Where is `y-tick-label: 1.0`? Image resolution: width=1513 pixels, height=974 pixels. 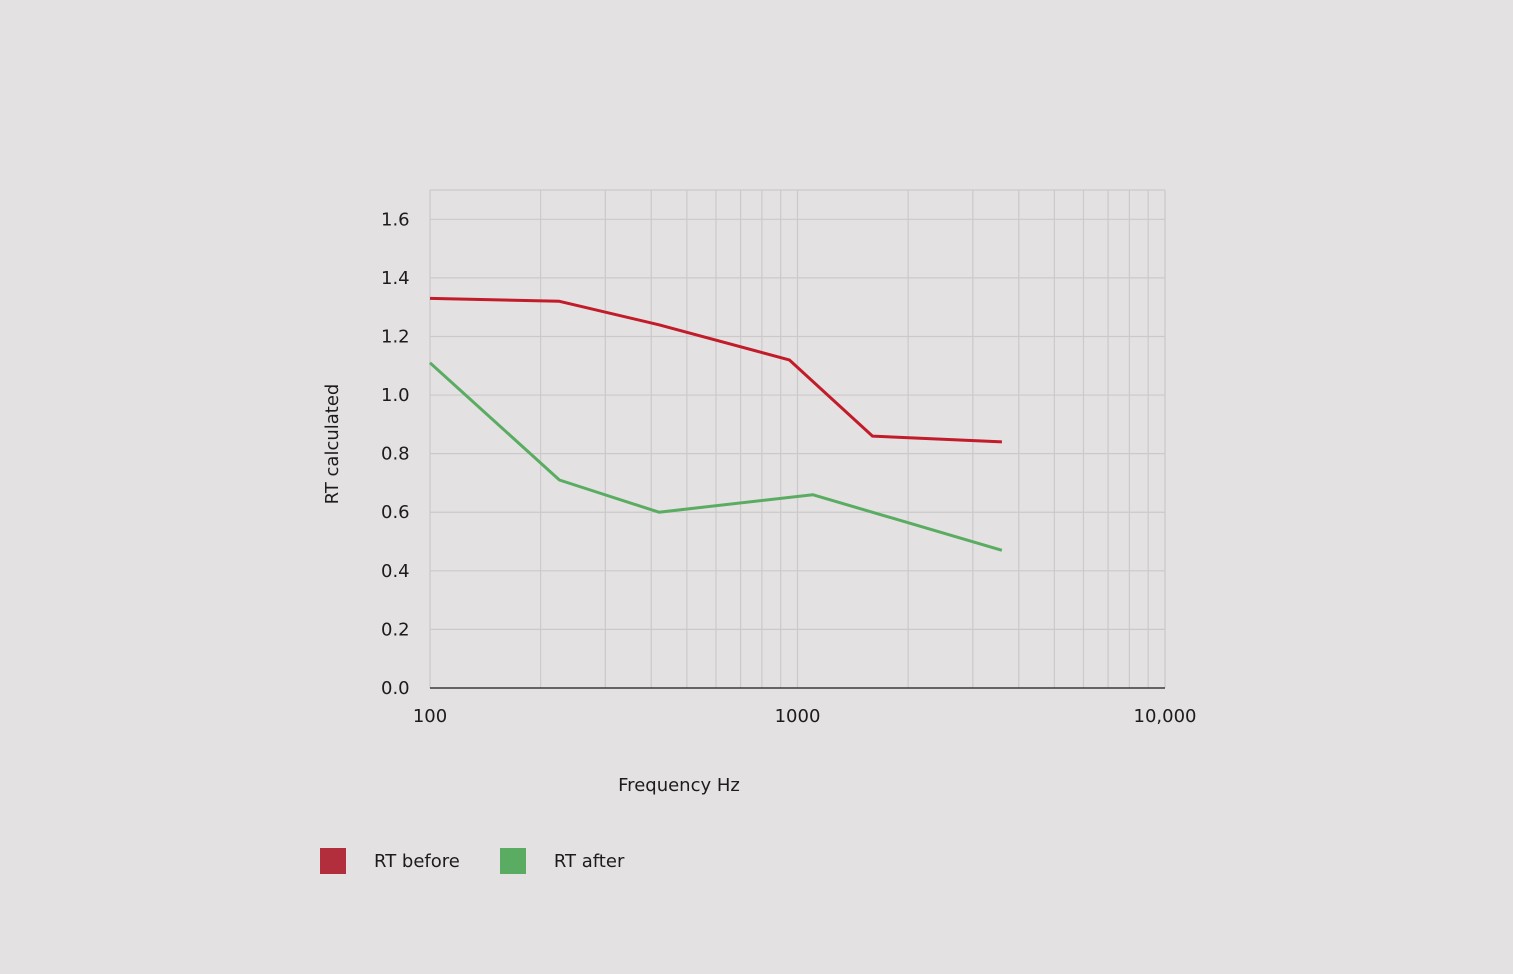 y-tick-label: 1.0 is located at coordinates (395, 395).